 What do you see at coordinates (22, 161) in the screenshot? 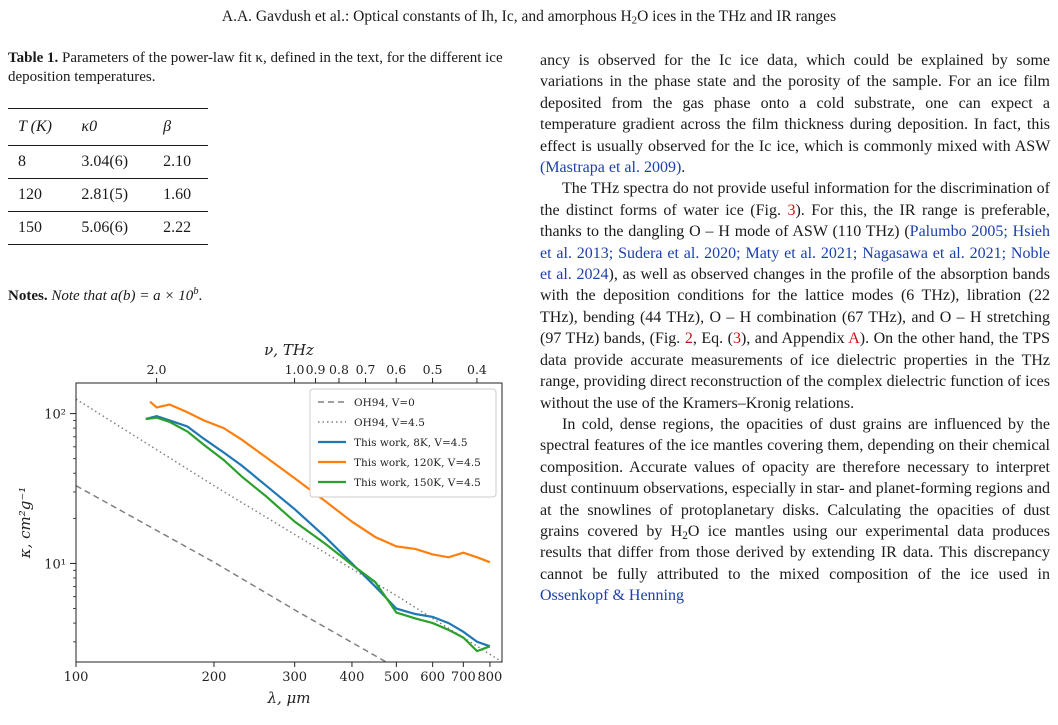
I see `table-cell: 8` at bounding box center [22, 161].